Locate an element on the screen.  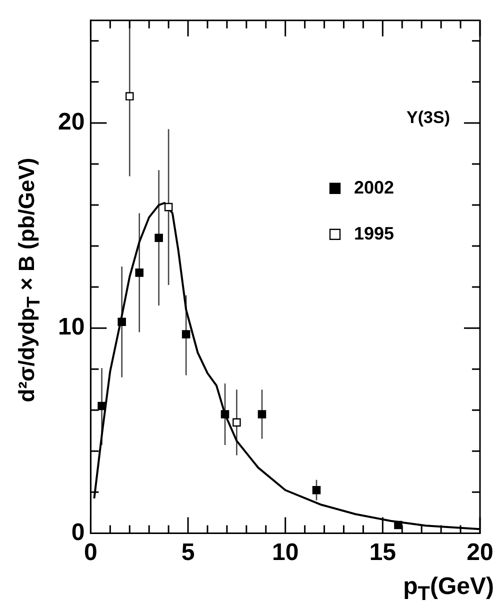
y-tick-label: 10 is located at coordinates (71, 327).